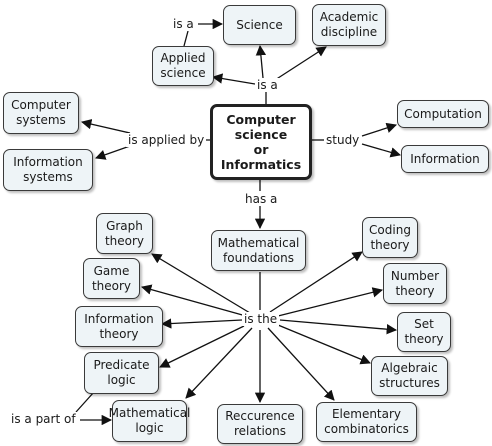  What do you see at coordinates (343, 140) in the screenshot?
I see `link-label-study: study` at bounding box center [343, 140].